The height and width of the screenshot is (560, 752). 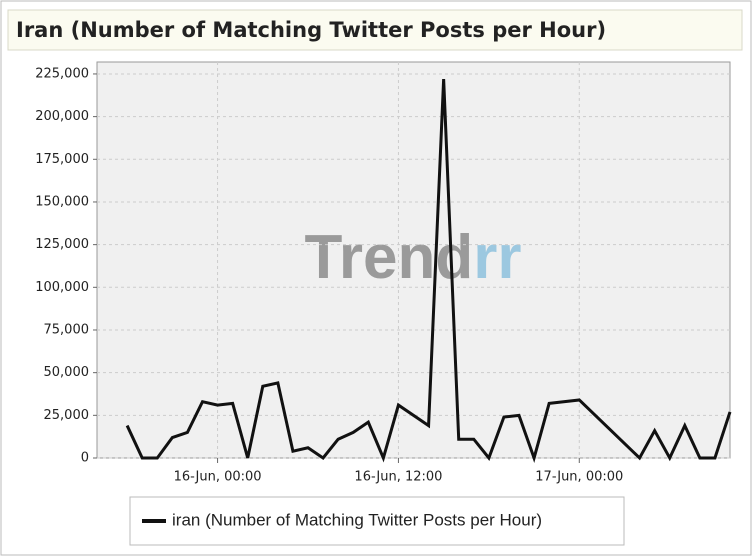 I want to click on title-box, so click(x=375, y=30).